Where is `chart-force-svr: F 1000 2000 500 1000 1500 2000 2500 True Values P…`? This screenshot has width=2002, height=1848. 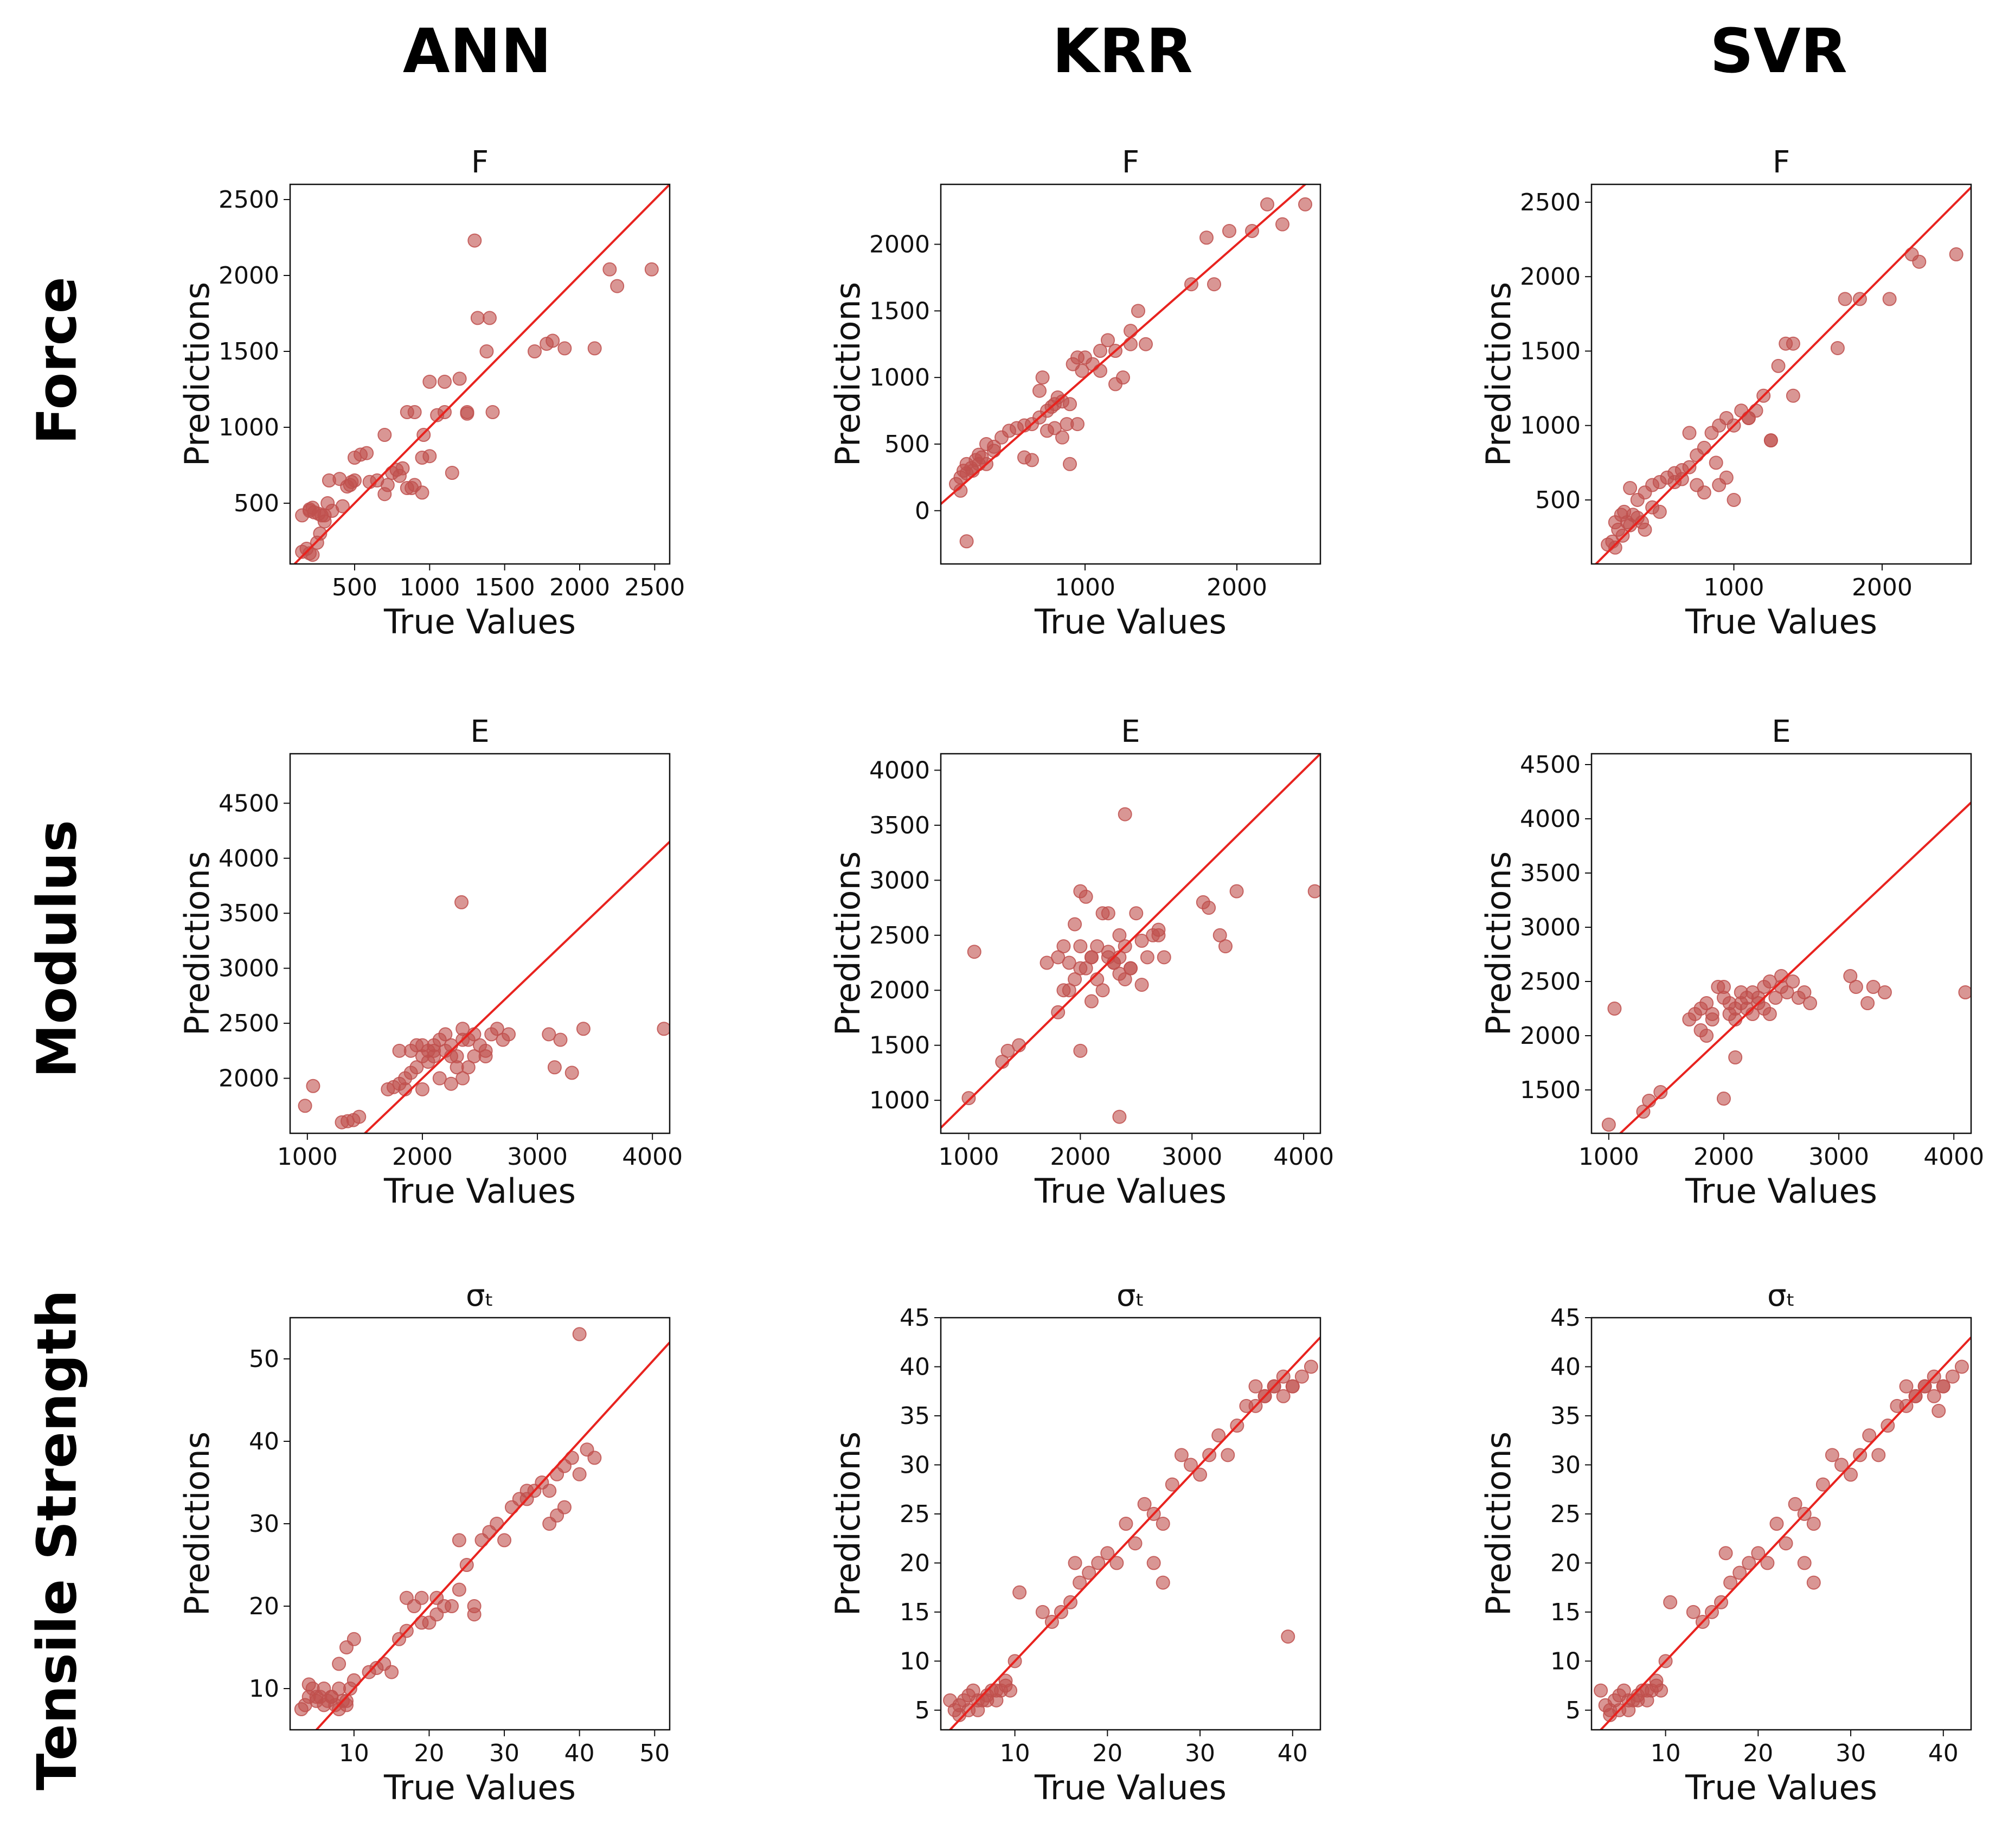
chart-force-svr: F 1000 2000 500 1000 1500 2000 2500 True Values P… is located at coordinates (1726, 393).